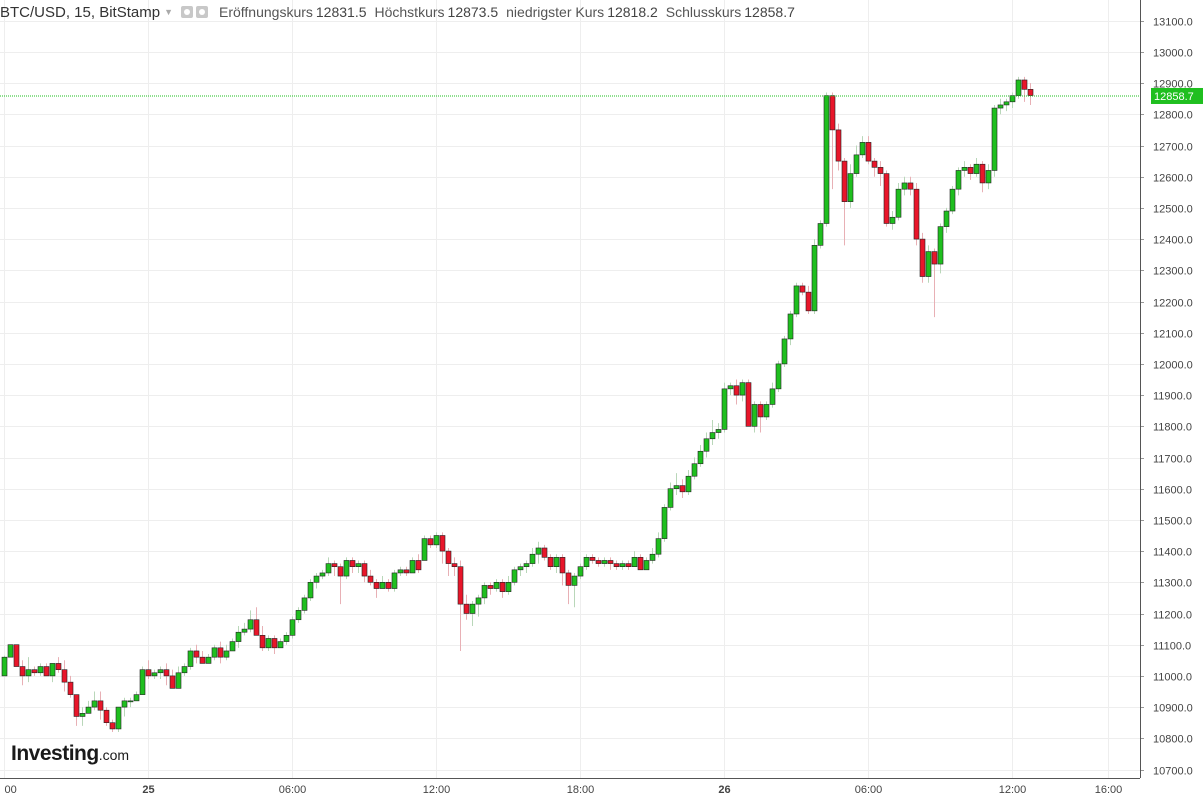  Describe the element at coordinates (1173, 772) in the screenshot. I see `y-tick-label: 10700.0` at that location.